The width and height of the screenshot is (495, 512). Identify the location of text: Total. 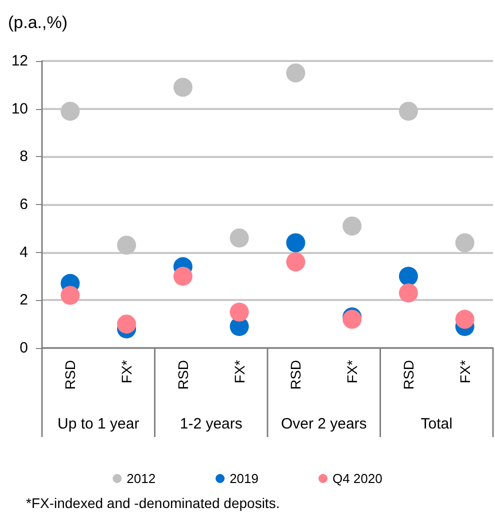
(436, 424).